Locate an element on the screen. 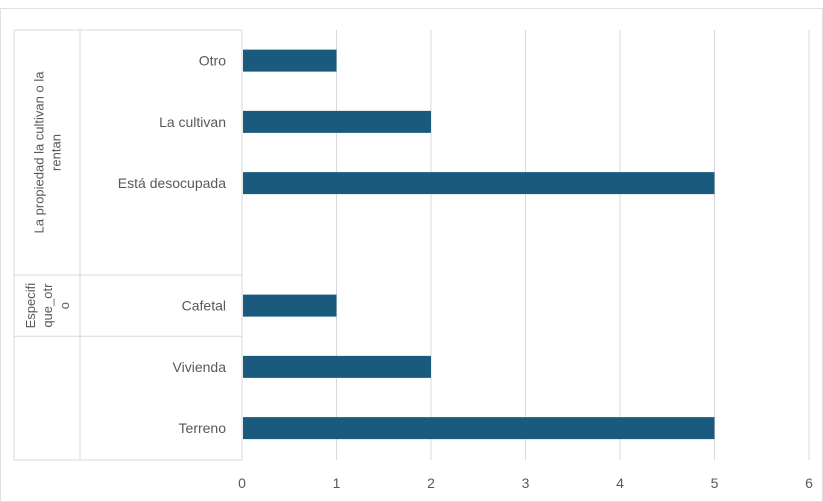 The height and width of the screenshot is (502, 823). category-label: Cafetal is located at coordinates (204, 306).